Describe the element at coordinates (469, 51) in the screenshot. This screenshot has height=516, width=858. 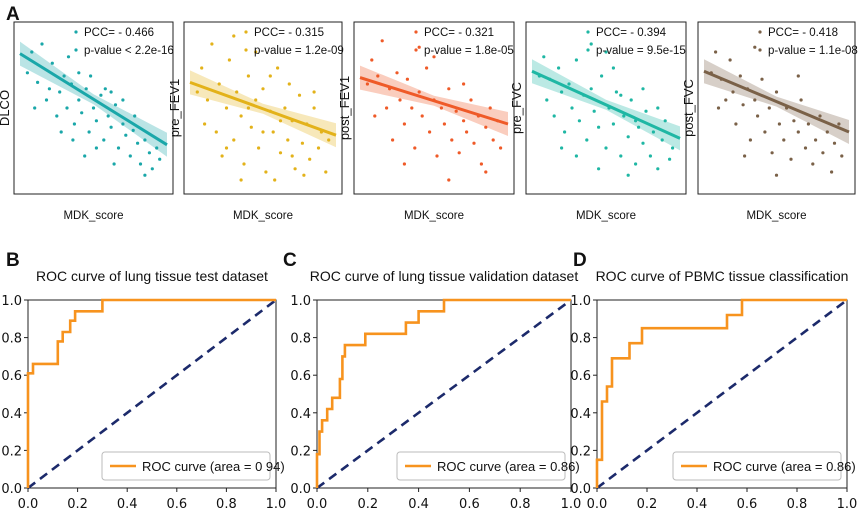
I see `p-value-label: p-value = 1.8e-05` at that location.